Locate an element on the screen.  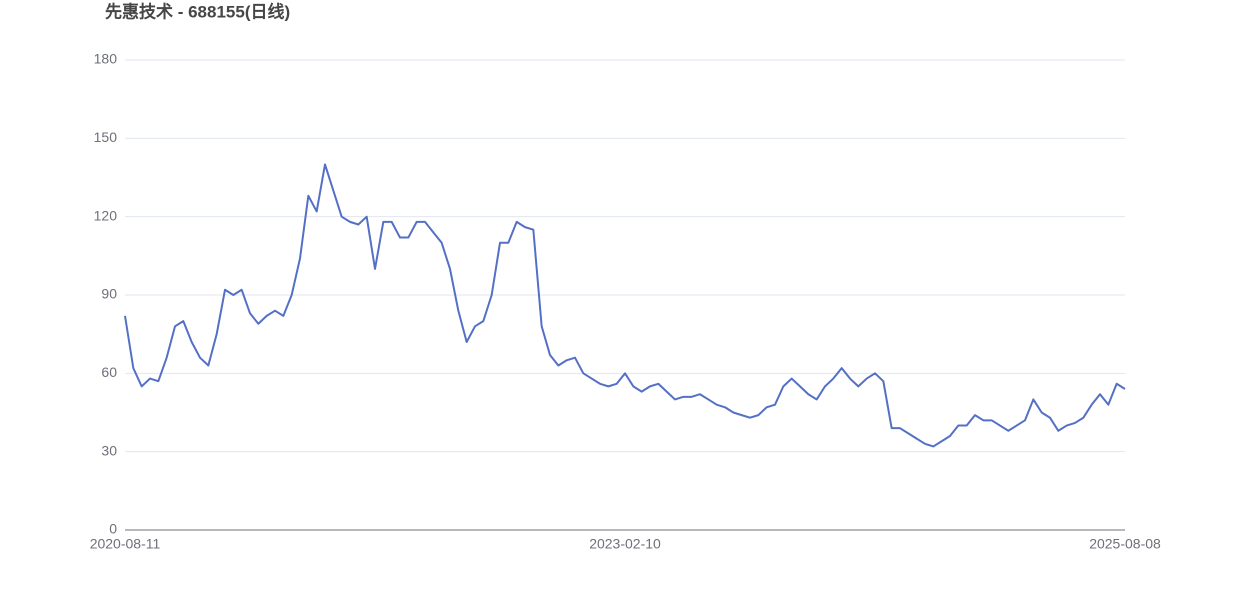
y-tick-label: 0 is located at coordinates (113, 529).